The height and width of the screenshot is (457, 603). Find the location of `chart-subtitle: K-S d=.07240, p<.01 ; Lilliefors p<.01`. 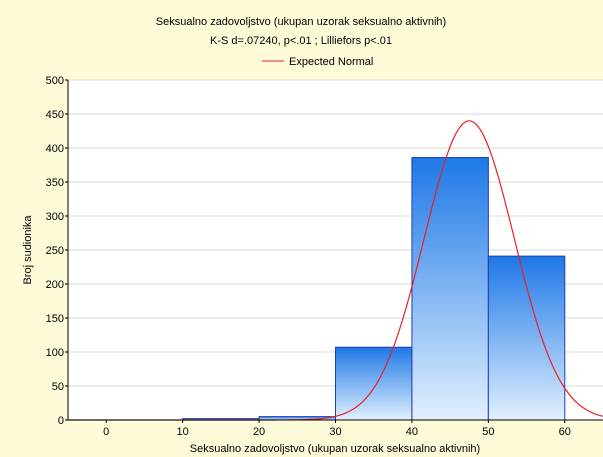

chart-subtitle: K-S d=.07240, p<.01 ; Lilliefors p<.01 is located at coordinates (301, 41).